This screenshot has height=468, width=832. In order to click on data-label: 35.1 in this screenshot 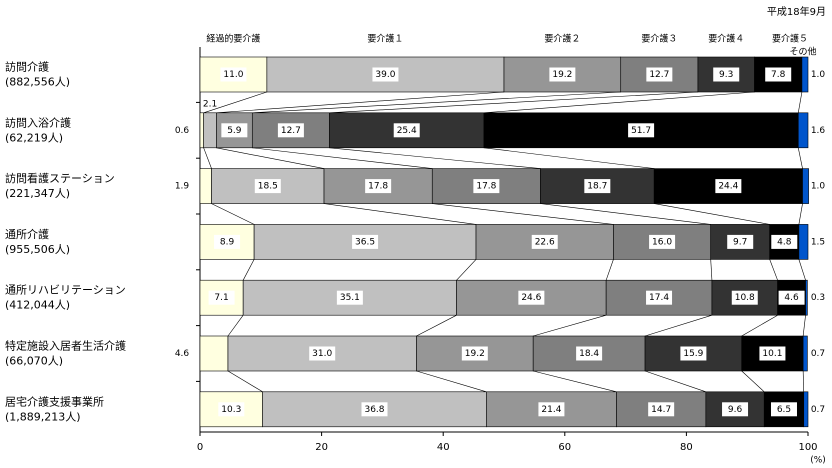, I will do `click(350, 298)`.